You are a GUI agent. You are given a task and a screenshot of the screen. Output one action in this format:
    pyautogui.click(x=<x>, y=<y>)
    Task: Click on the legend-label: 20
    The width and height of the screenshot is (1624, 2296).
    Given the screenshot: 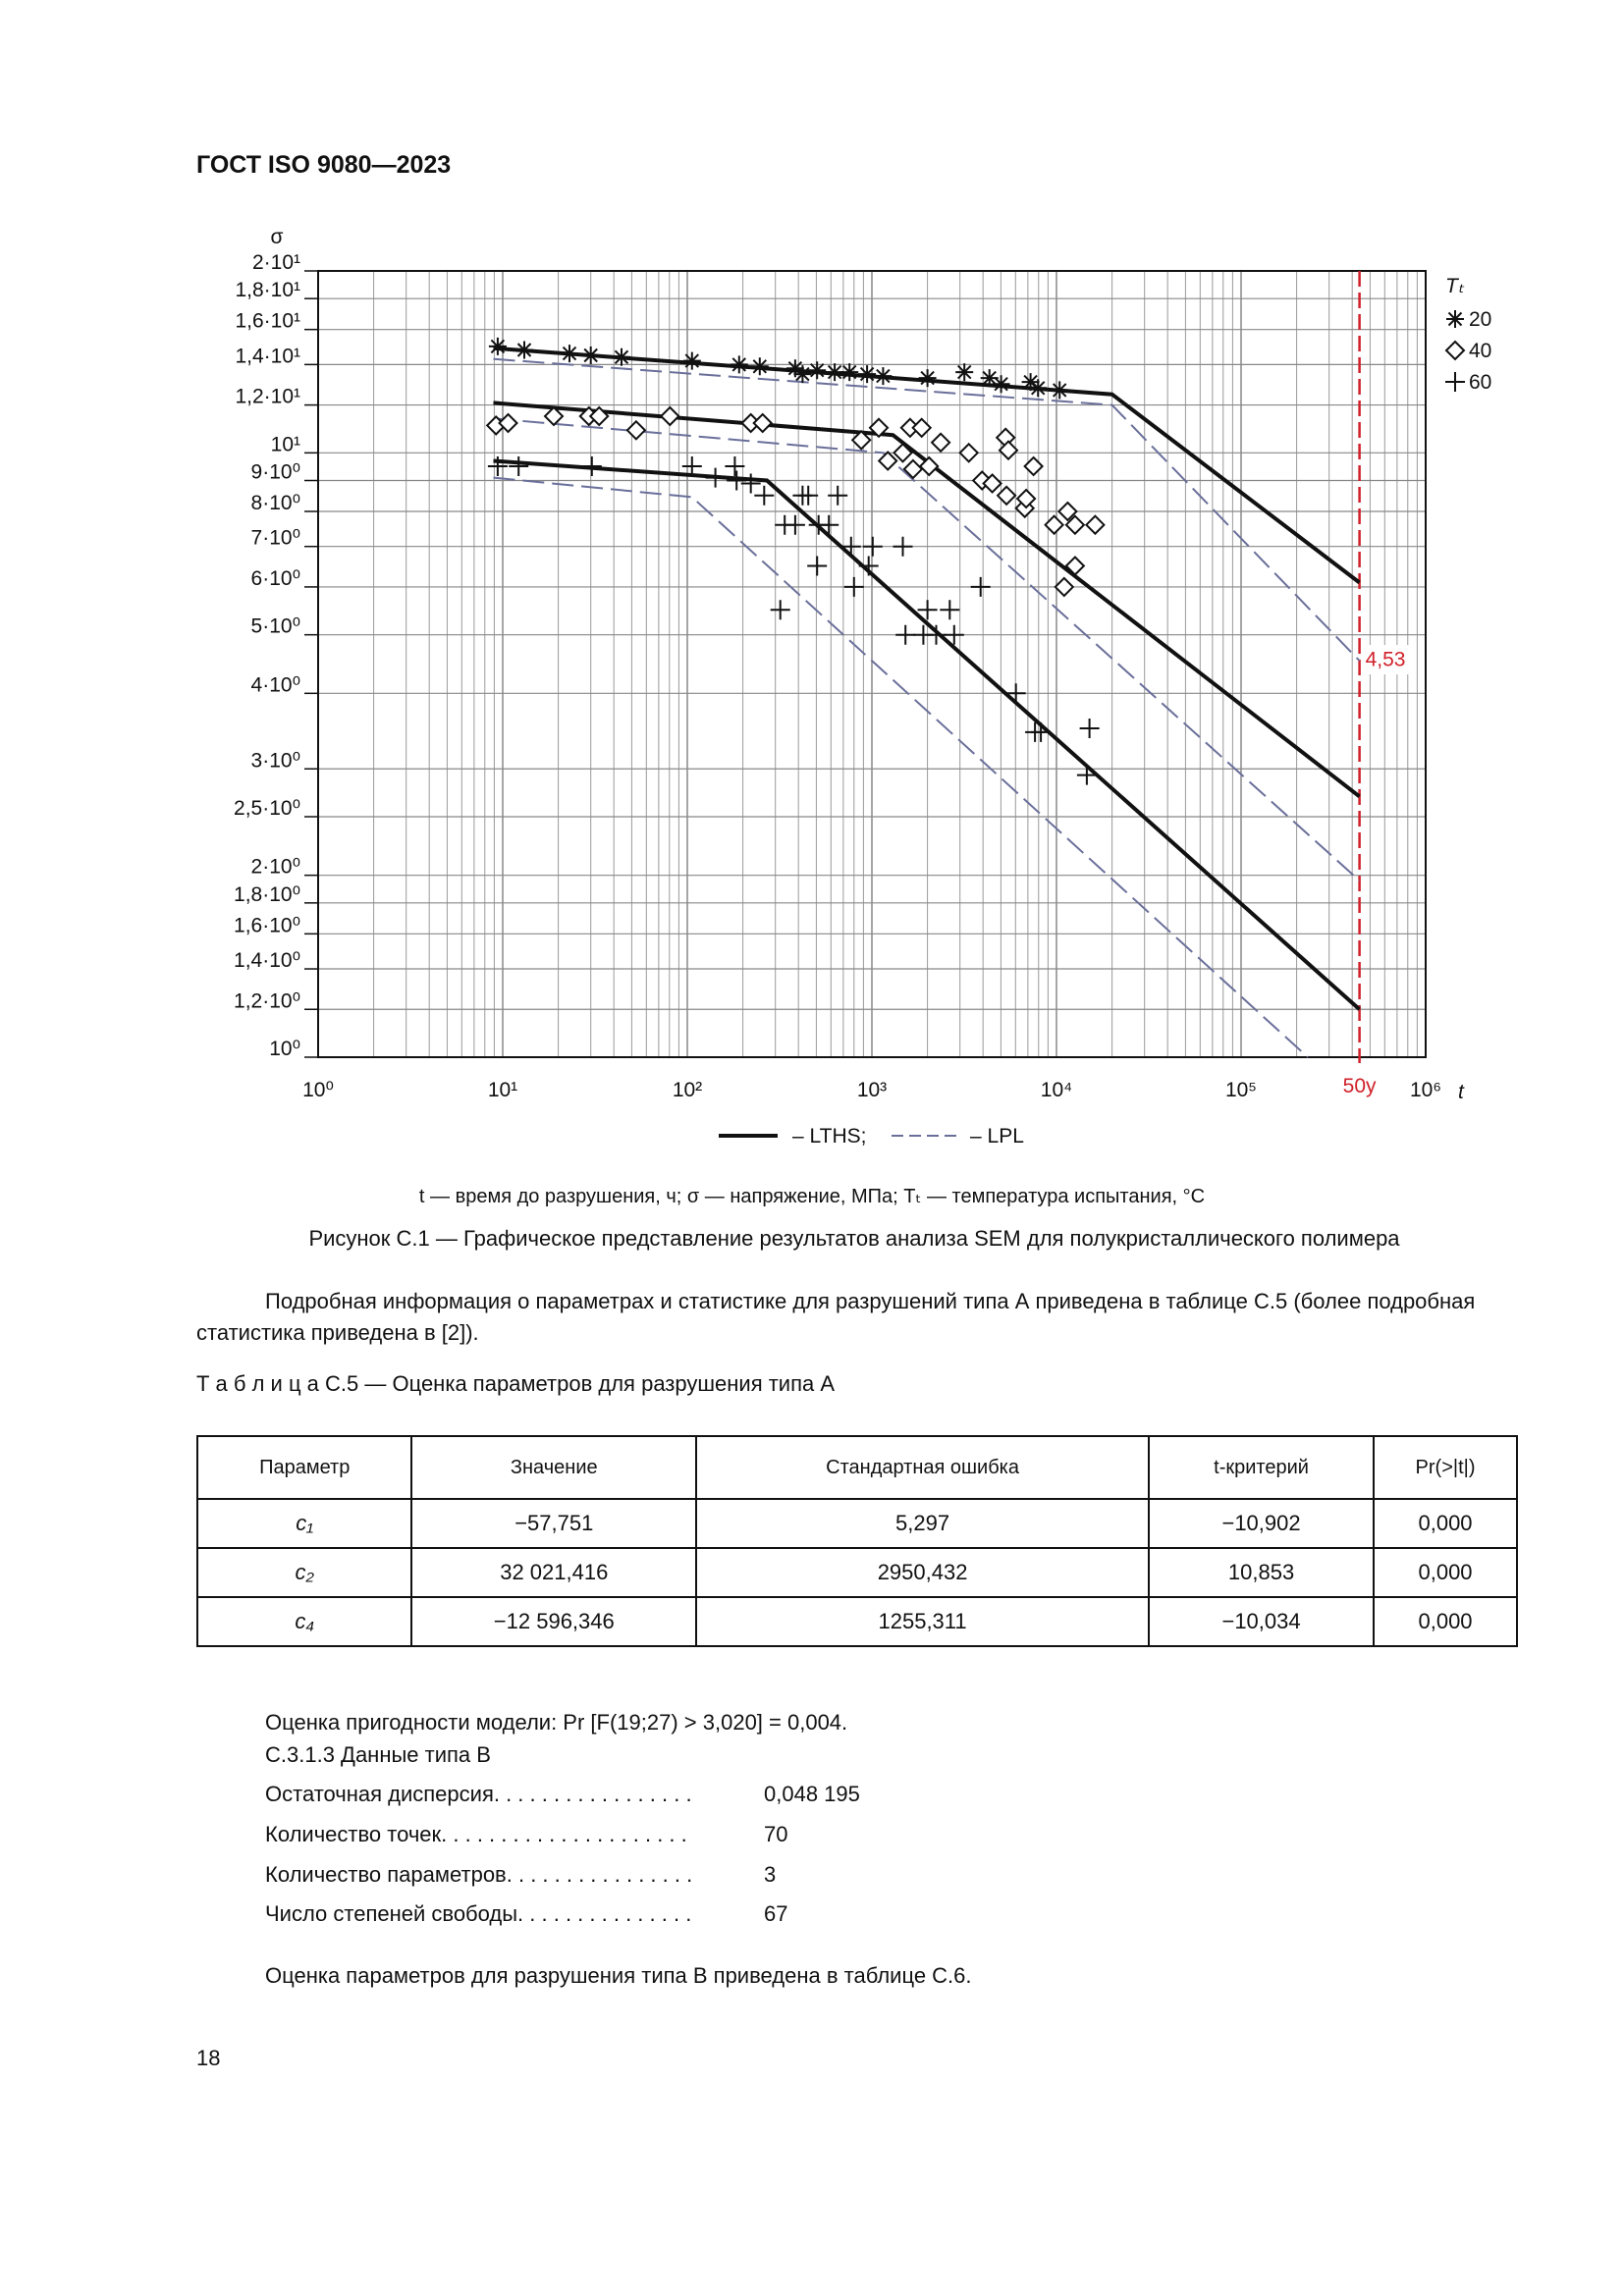 What is the action you would take?
    pyautogui.click(x=1480, y=319)
    